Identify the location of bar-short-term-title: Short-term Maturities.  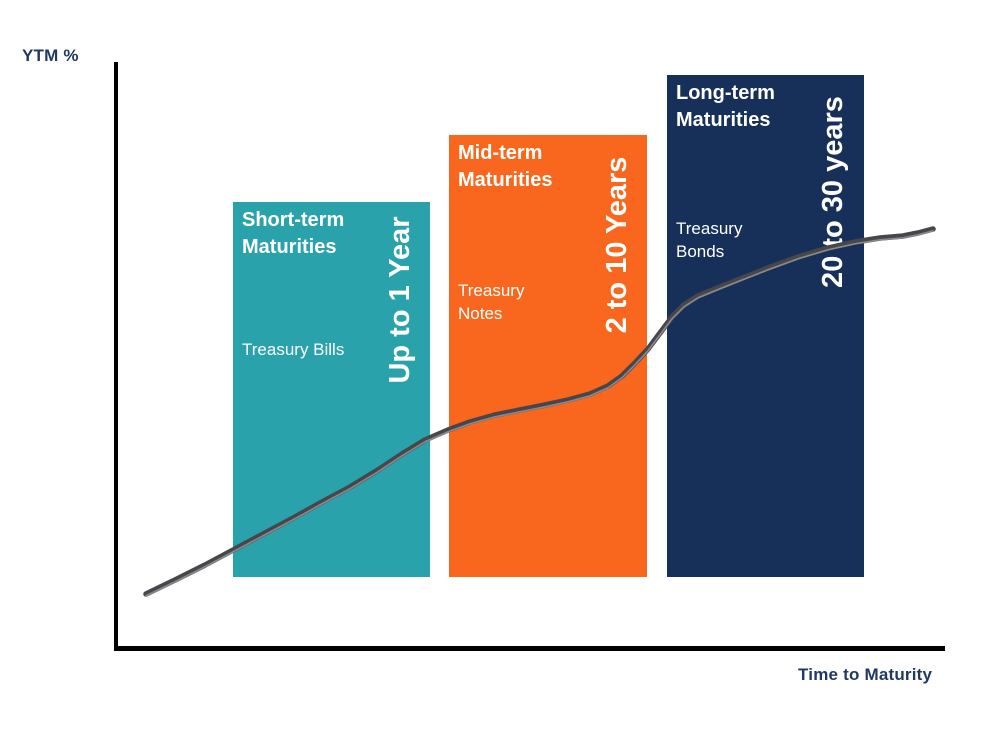
(293, 233).